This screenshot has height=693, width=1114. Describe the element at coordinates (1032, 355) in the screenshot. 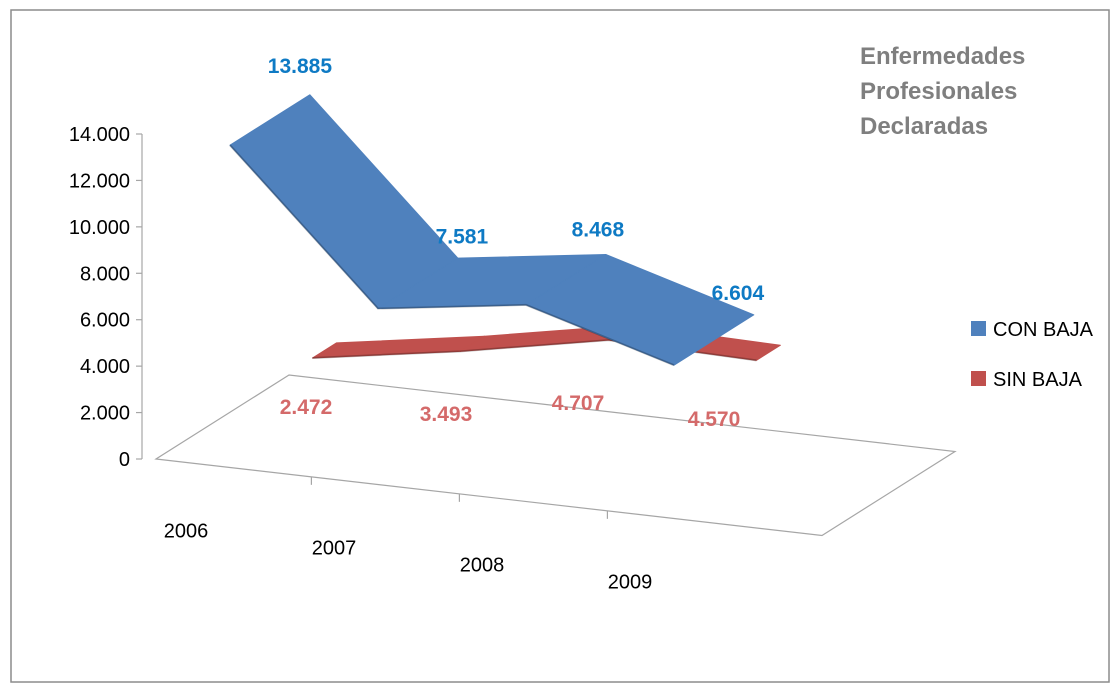

I see `legend: CON BAJA SIN BAJA` at that location.